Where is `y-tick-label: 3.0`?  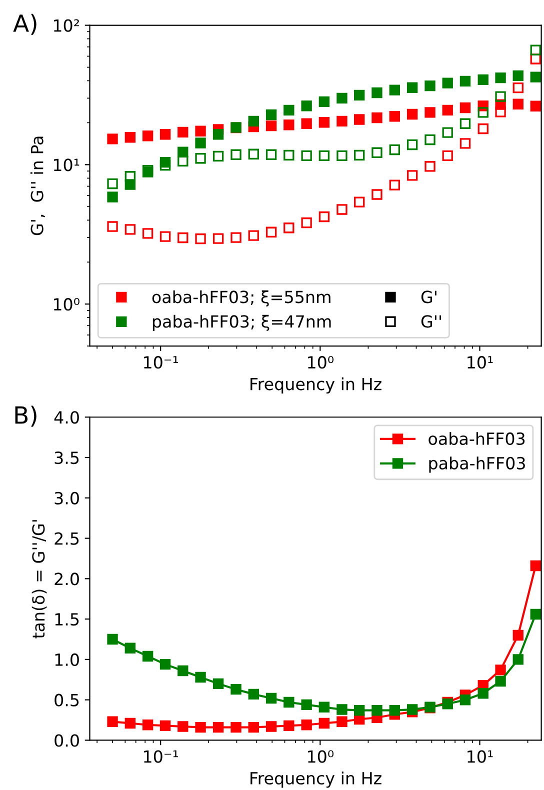 y-tick-label: 3.0 is located at coordinates (66, 498).